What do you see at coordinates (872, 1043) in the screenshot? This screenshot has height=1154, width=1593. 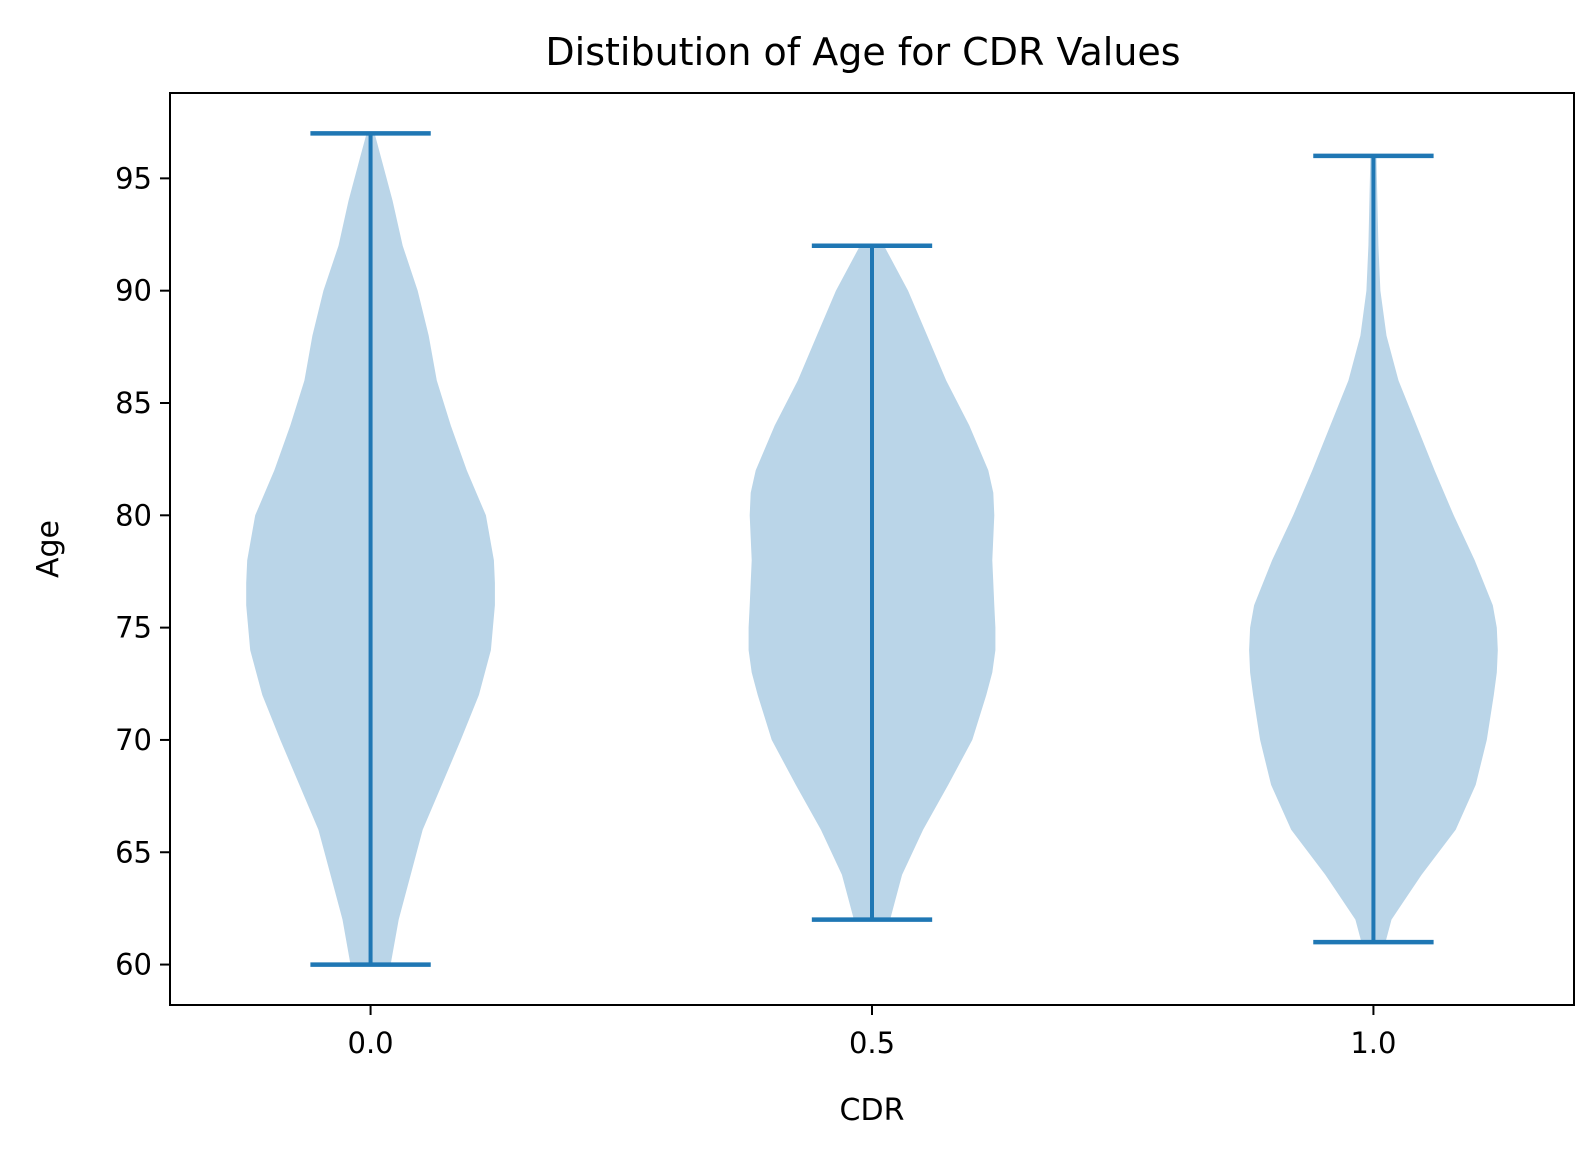 I see `x-tick-label-1: 0.5` at bounding box center [872, 1043].